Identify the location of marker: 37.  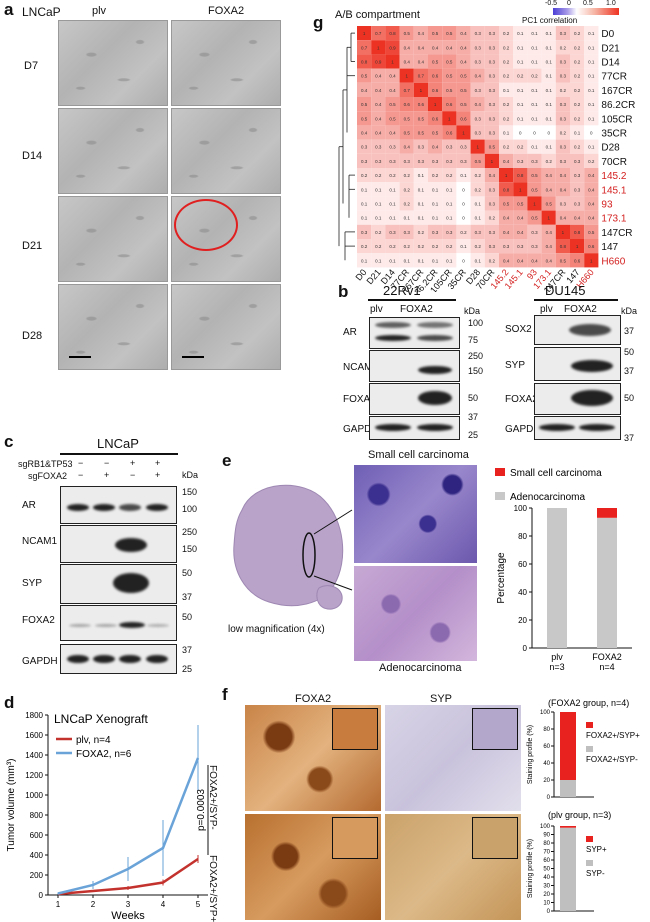
(187, 650).